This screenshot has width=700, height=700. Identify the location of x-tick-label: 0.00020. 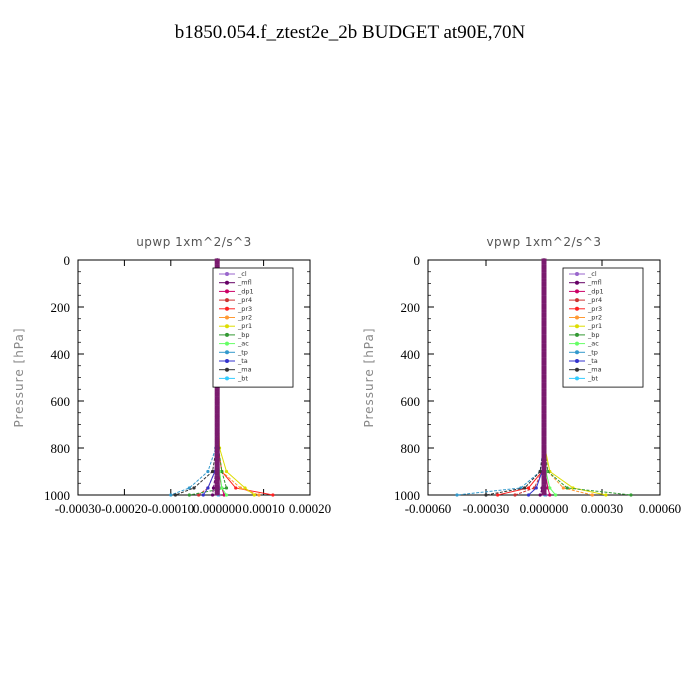
(310, 508).